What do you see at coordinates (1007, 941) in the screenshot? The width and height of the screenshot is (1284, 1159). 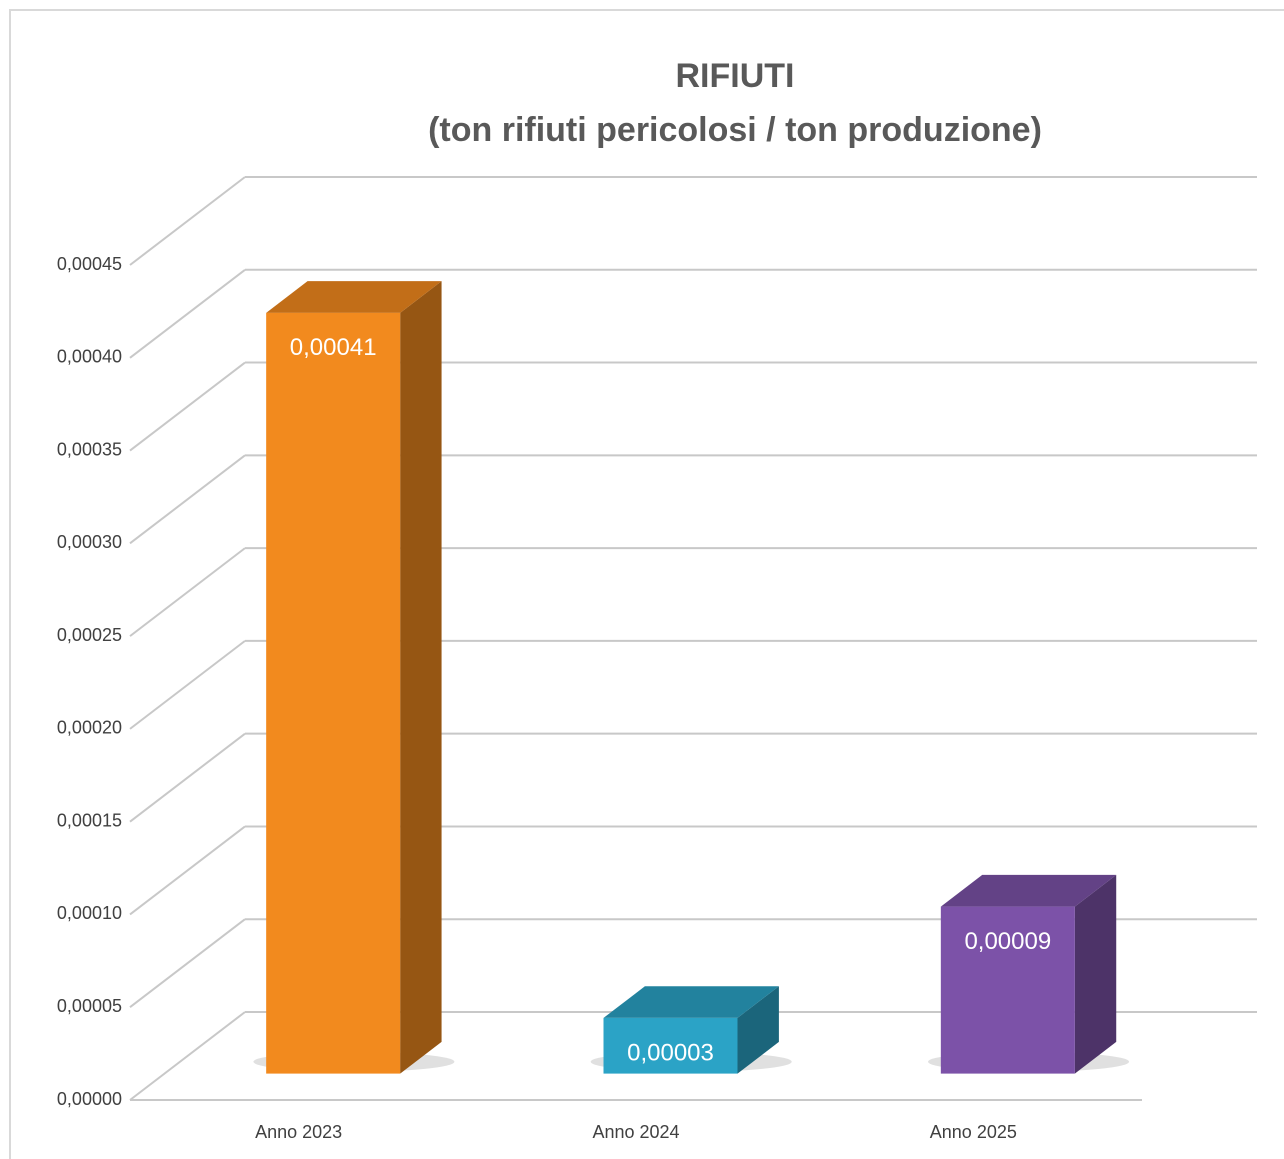 I see `value-label: 0,00009` at bounding box center [1007, 941].